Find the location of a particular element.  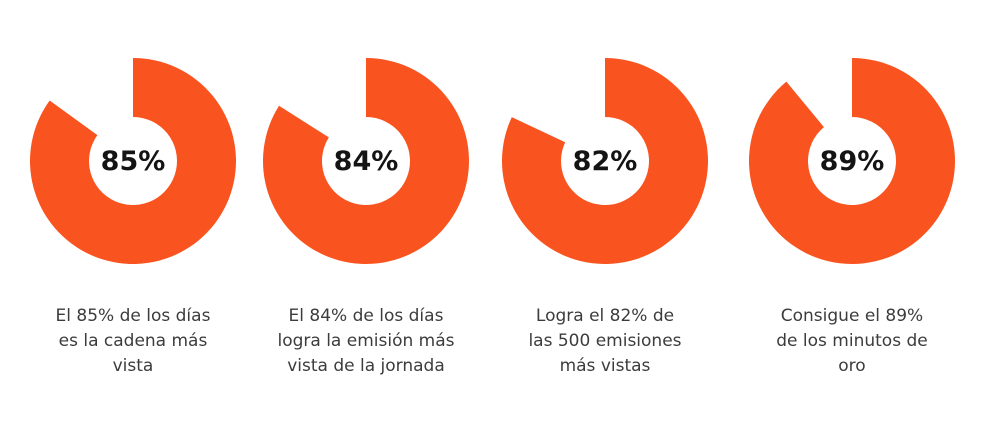

donut-caption: El 85% de los días es la cadena más vista is located at coordinates (133, 341).